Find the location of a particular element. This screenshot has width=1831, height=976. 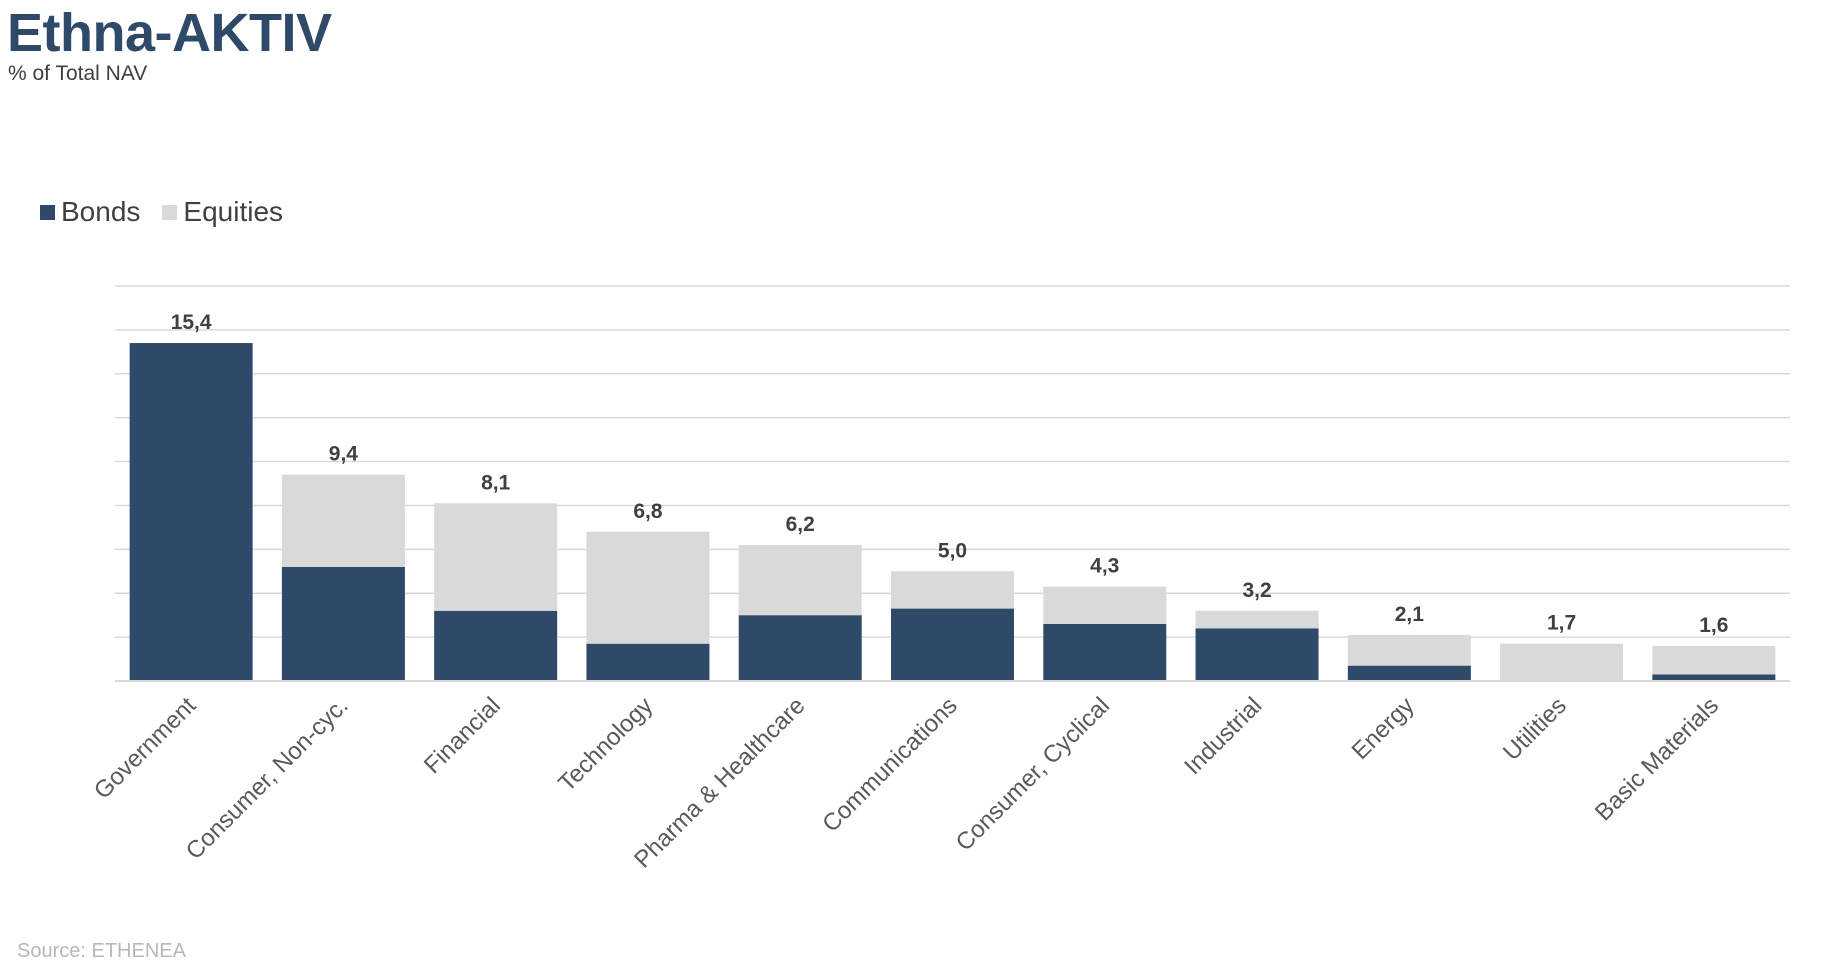

legend: Bonds Equities is located at coordinates (172, 212).